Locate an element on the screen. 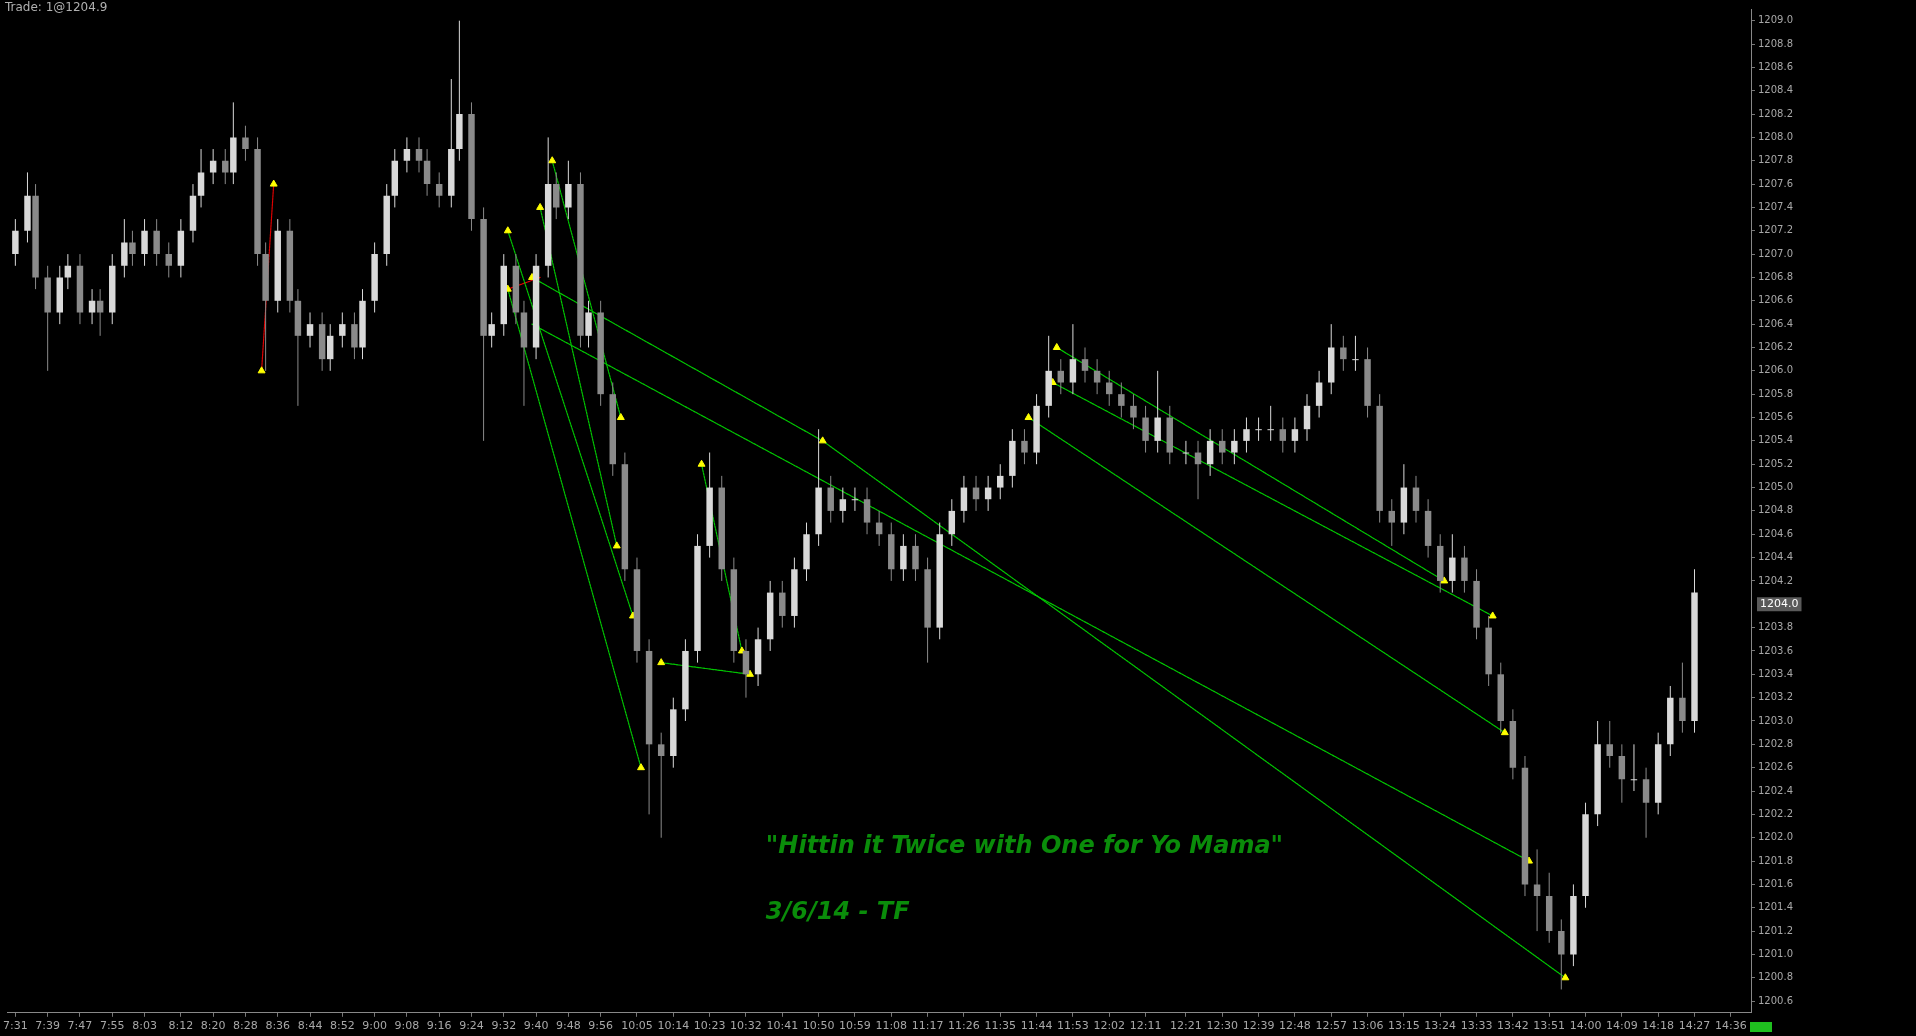 This screenshot has height=1036, width=1916. x-tick-label: 10:05 is located at coordinates (637, 1026).